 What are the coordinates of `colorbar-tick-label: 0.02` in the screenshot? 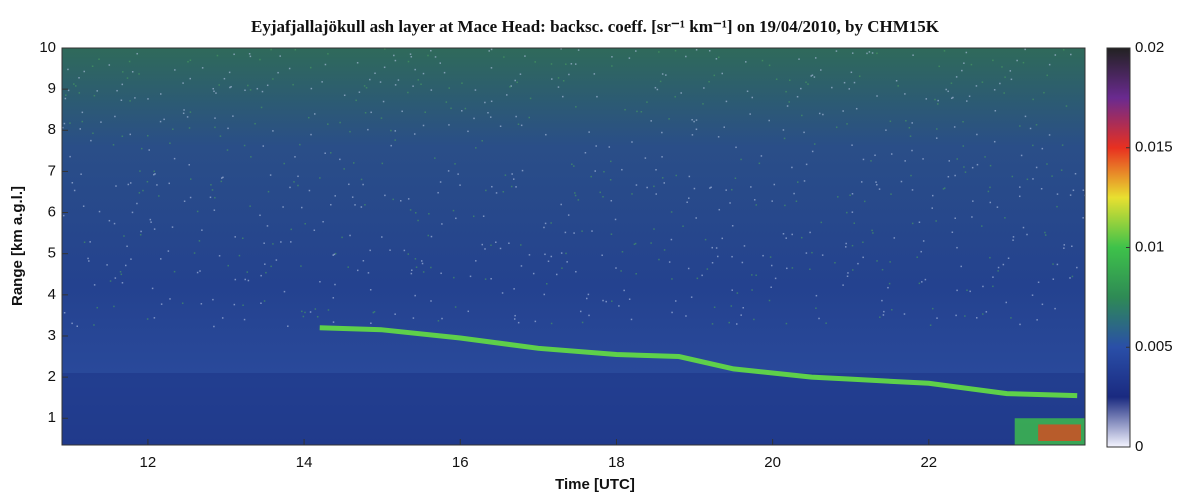 It's located at (1149, 47).